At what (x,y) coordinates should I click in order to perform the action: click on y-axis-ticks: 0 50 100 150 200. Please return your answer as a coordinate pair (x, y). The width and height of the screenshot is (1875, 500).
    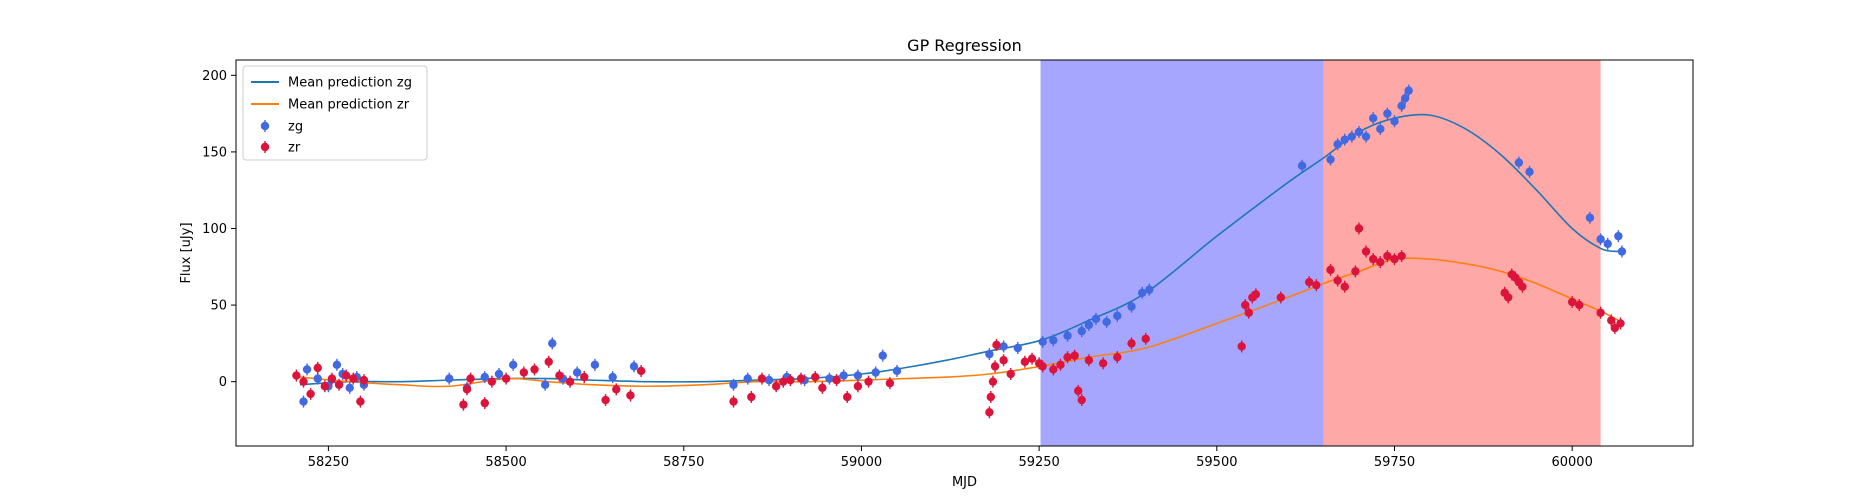
    Looking at the image, I should click on (219, 229).